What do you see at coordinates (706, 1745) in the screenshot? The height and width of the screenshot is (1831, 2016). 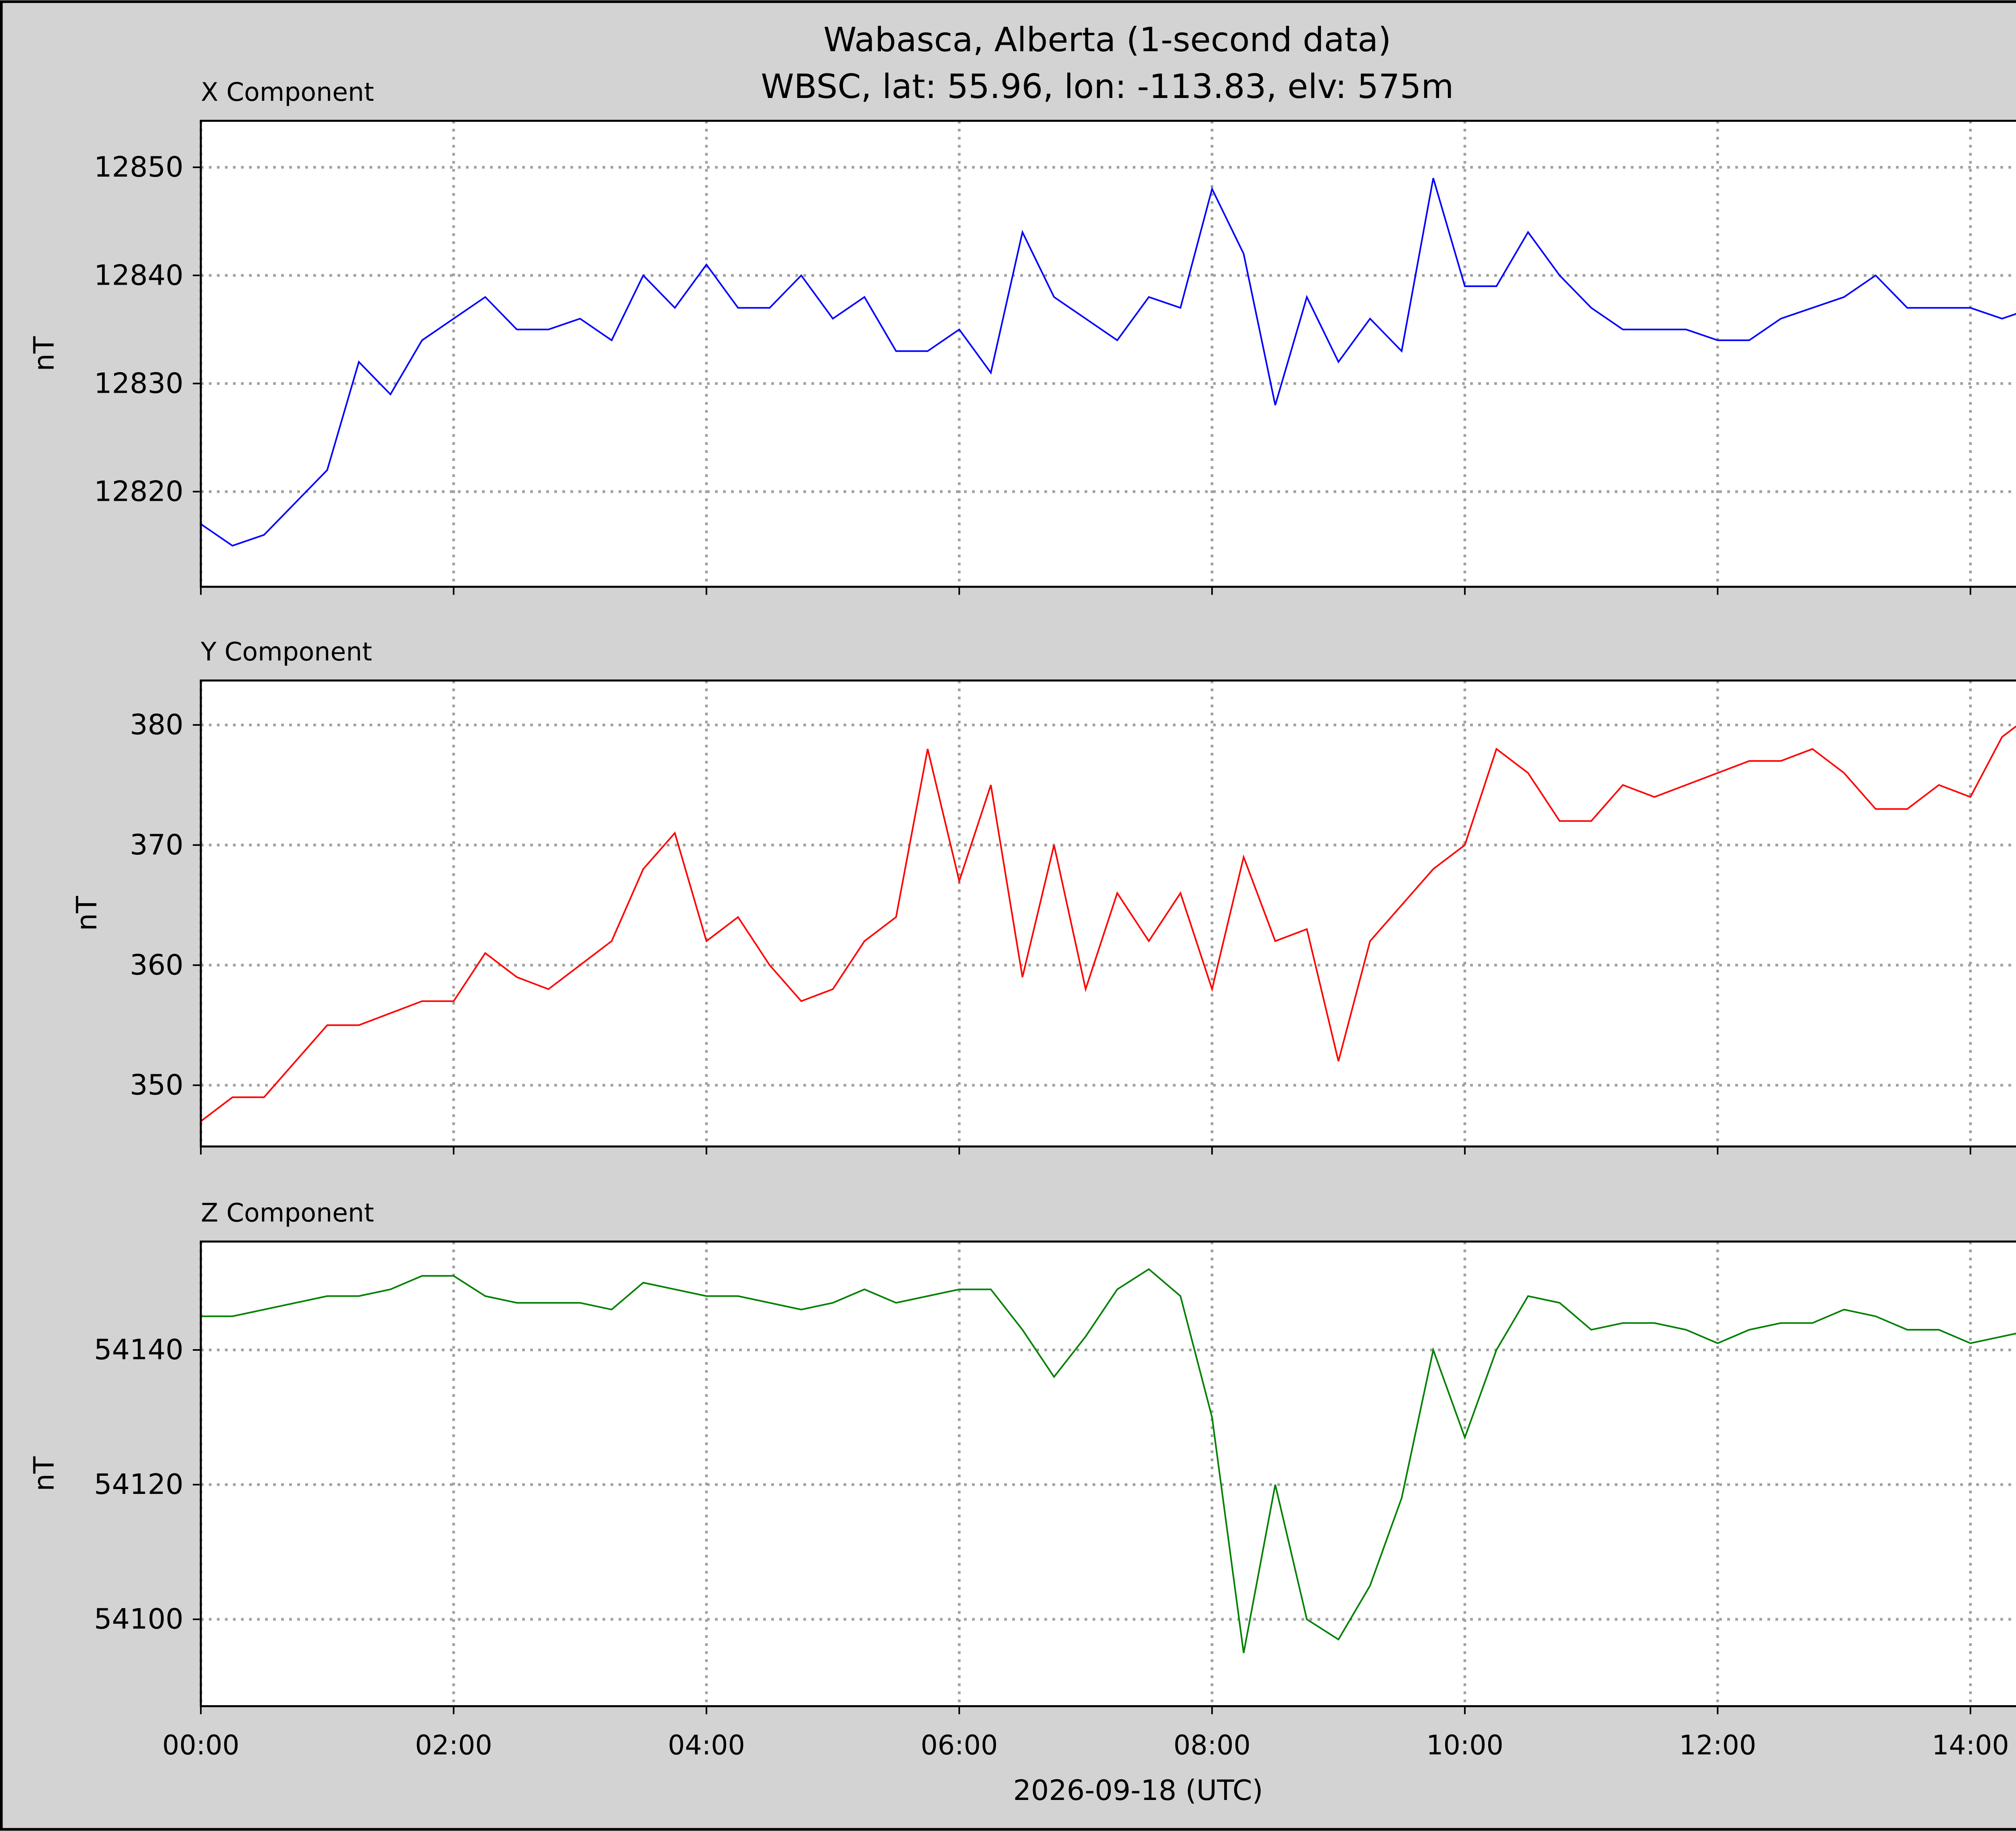 I see `x-tick-label: 04:00` at bounding box center [706, 1745].